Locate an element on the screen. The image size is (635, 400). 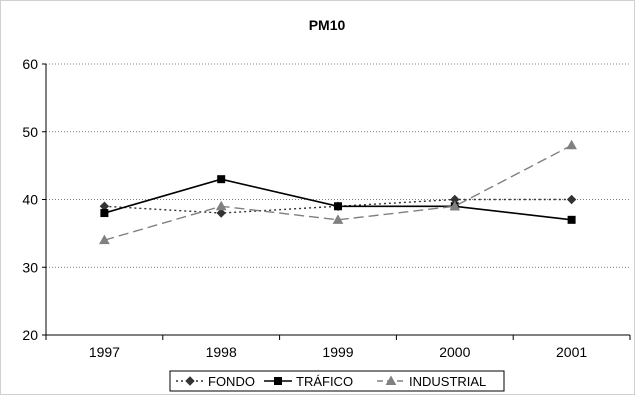
chart-title: PM10 is located at coordinates (327, 25).